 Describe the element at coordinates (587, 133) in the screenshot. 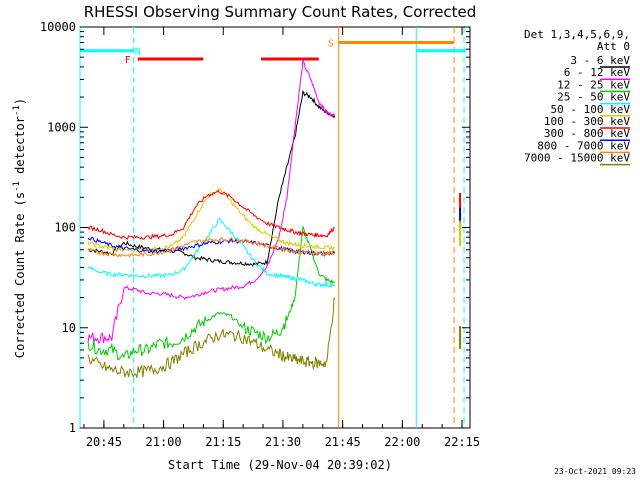

I see `legend-entry-6: 300 - 800 keV` at that location.